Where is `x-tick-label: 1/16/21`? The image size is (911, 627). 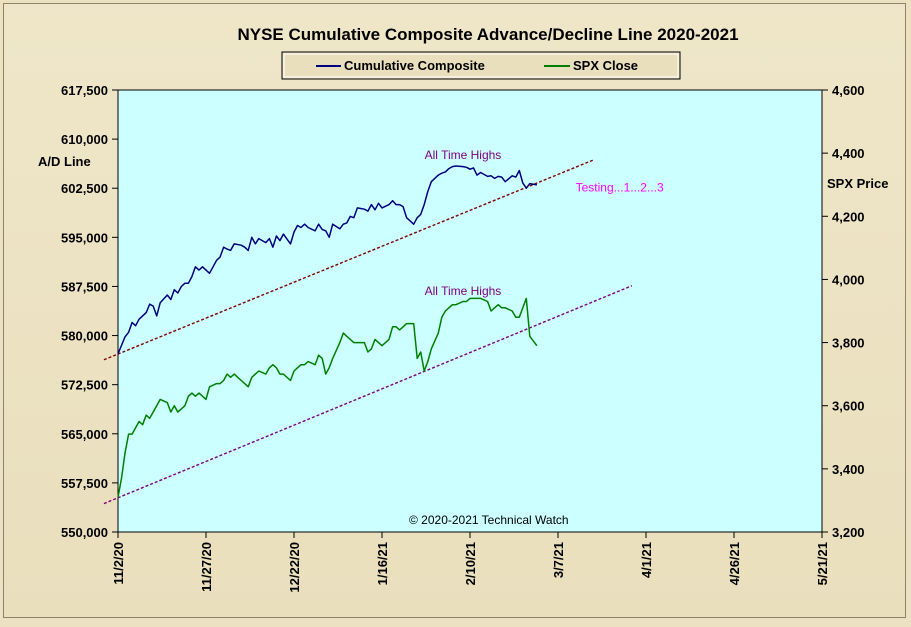 x-tick-label: 1/16/21 is located at coordinates (382, 563).